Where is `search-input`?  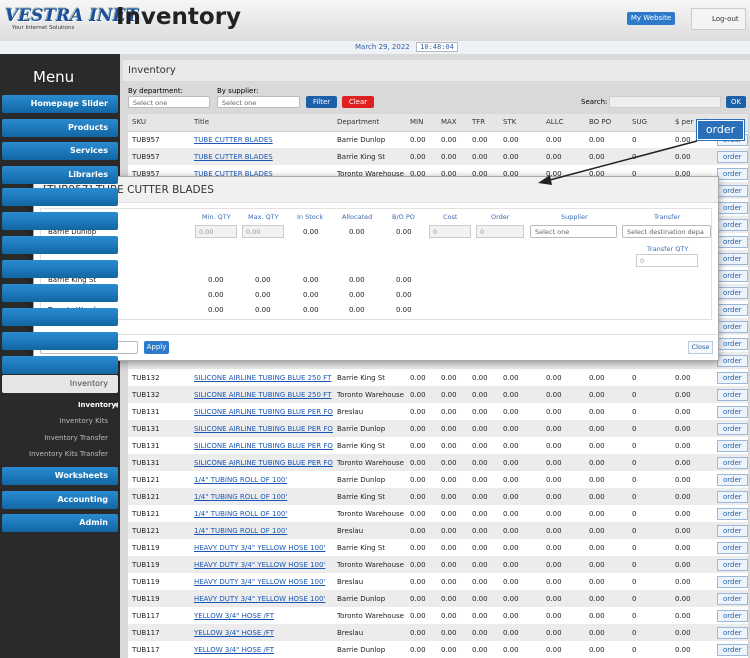 search-input is located at coordinates (665, 102).